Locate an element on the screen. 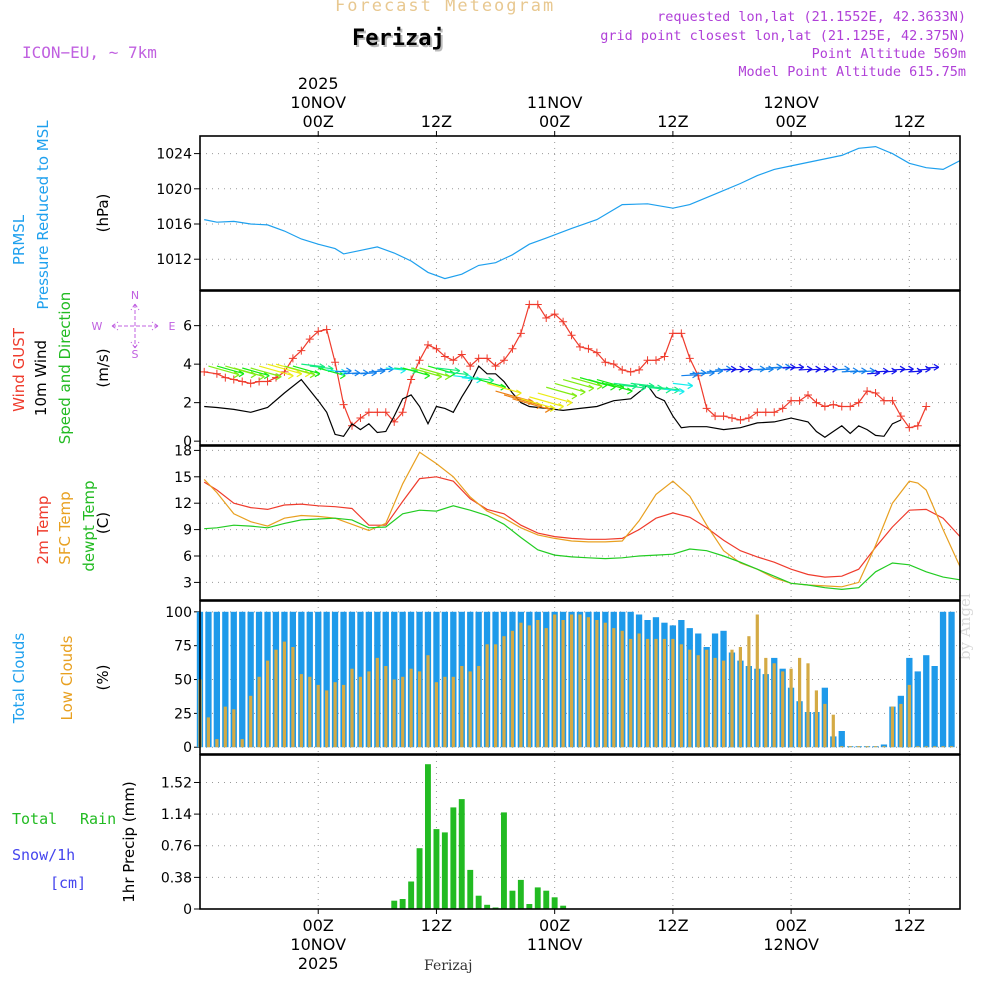 The width and height of the screenshot is (1000, 1000). model-label: ICON−EU, ~ 7km is located at coordinates (89, 52).